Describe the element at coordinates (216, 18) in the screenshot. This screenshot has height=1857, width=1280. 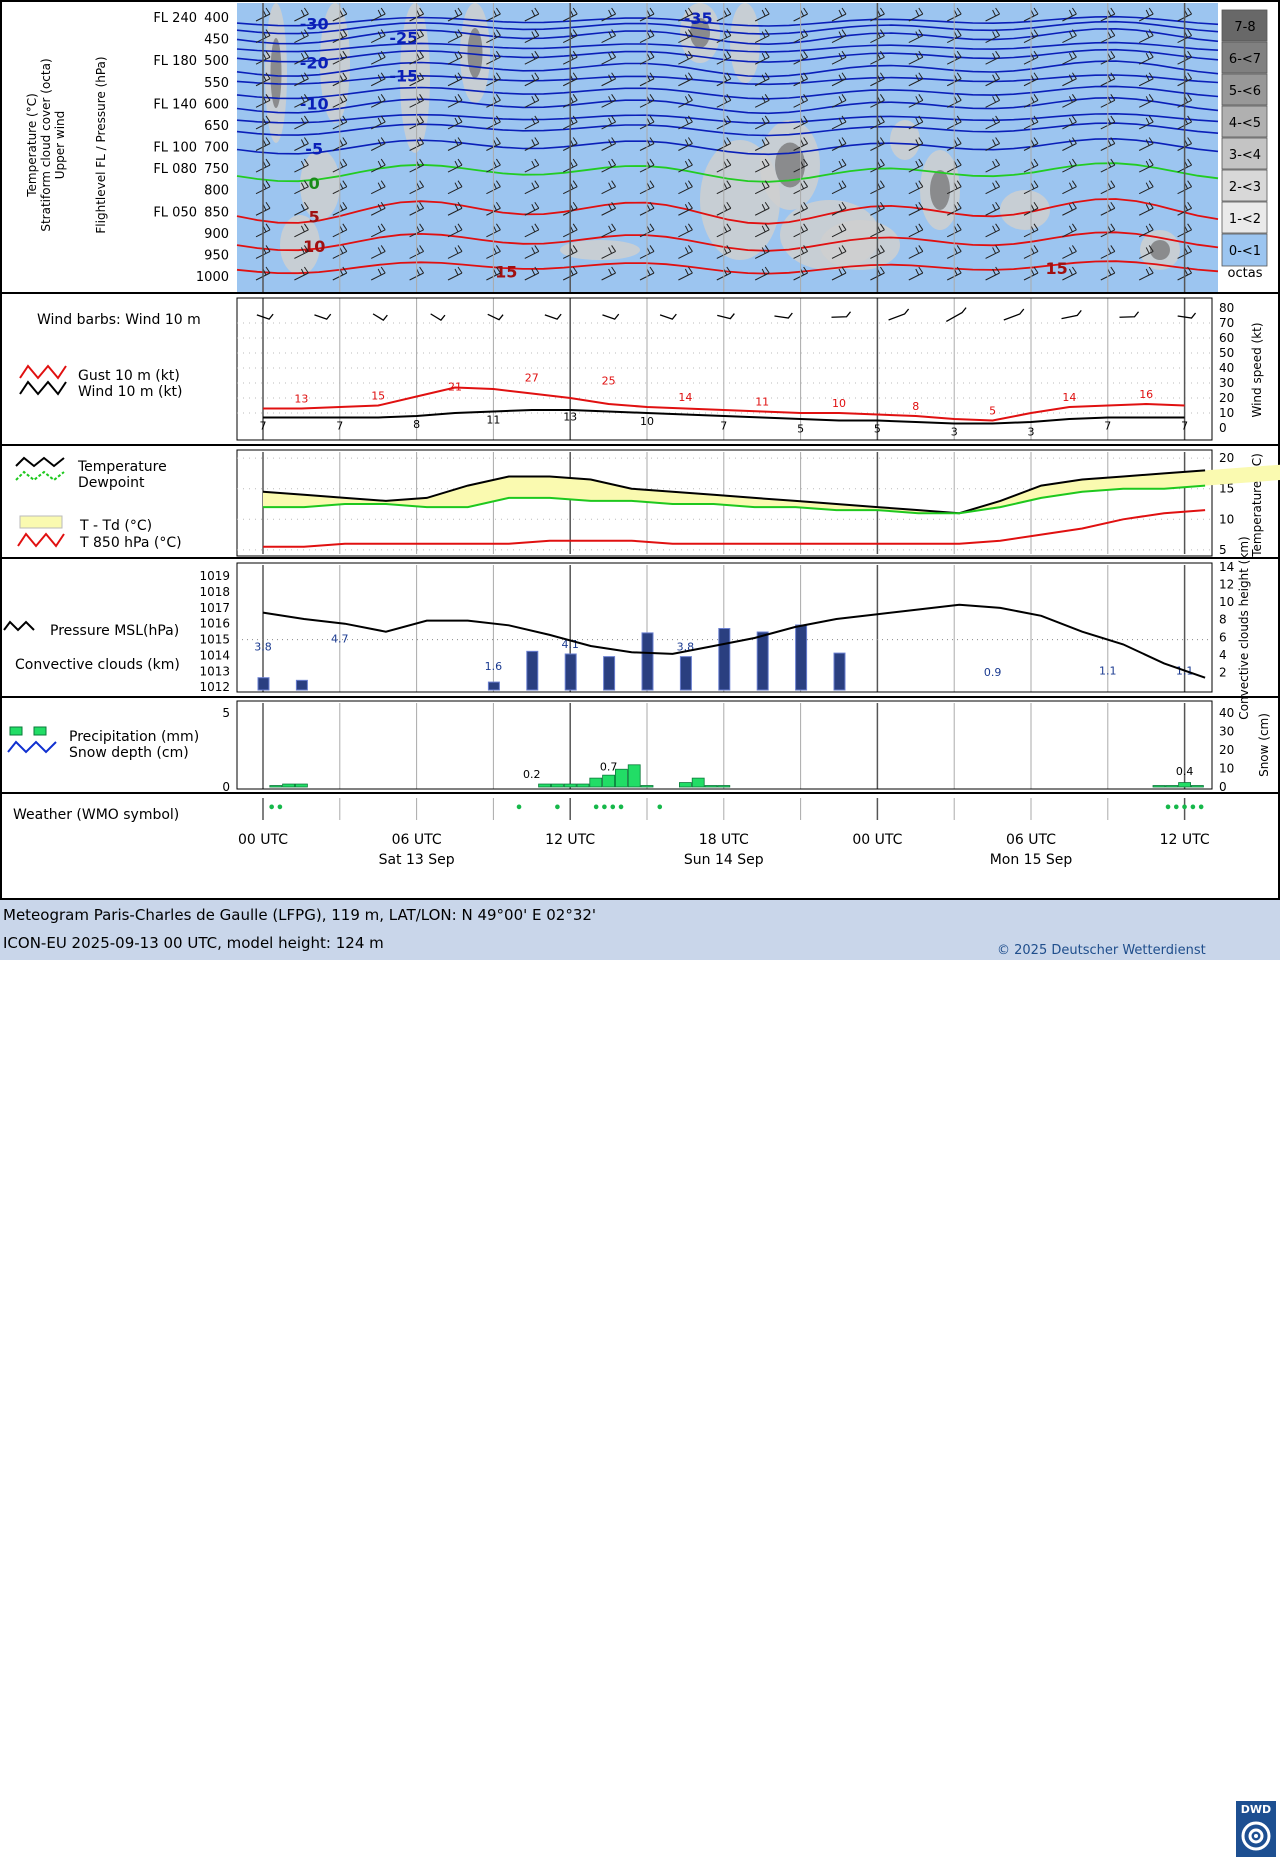
I see `pressure-tick-label: 400` at that location.